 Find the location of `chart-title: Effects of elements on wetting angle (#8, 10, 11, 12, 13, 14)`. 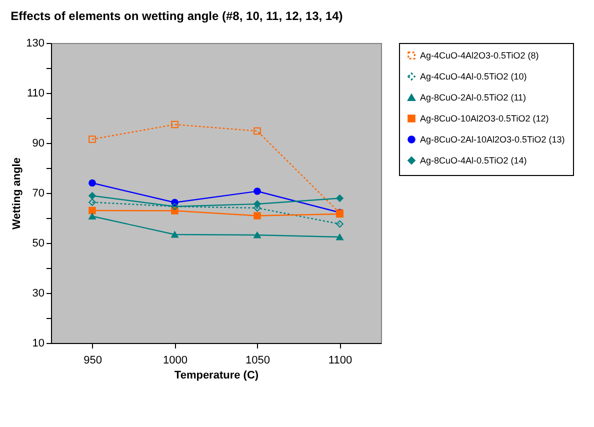

chart-title: Effects of elements on wetting angle (#8, 10, 11, 12, 13, 14) is located at coordinates (176, 16).